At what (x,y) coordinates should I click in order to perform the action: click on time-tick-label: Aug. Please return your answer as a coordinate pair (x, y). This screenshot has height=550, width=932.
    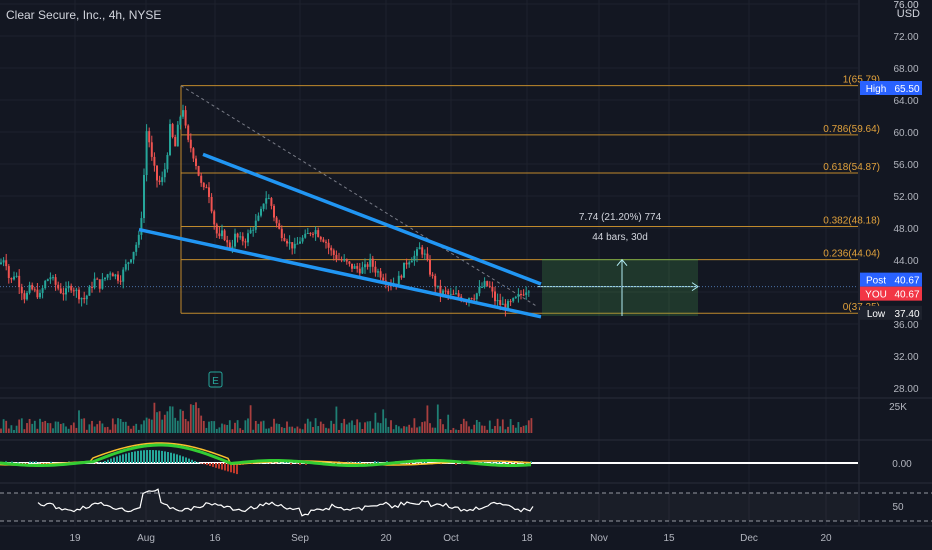
    Looking at the image, I should click on (146, 538).